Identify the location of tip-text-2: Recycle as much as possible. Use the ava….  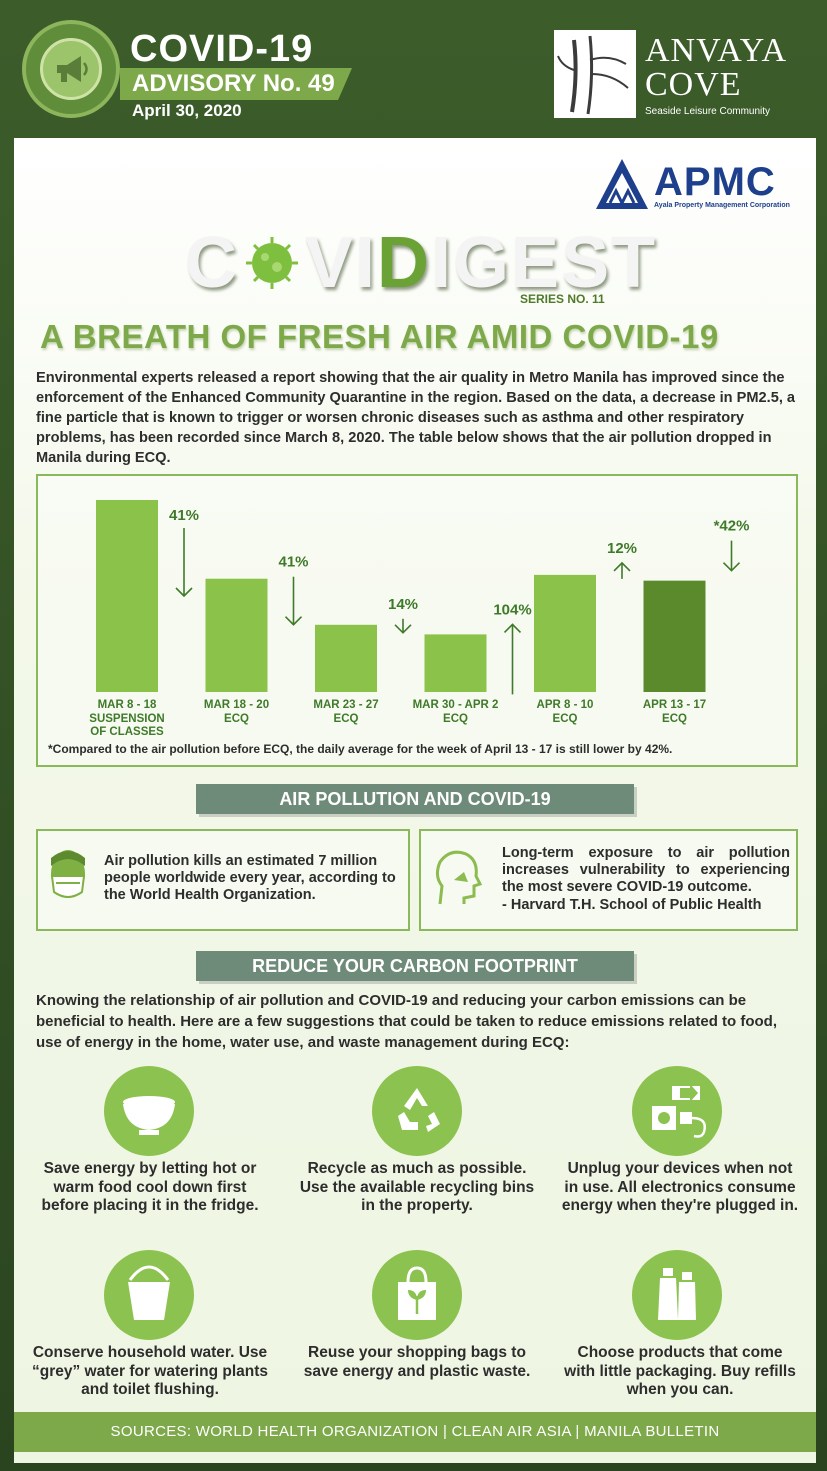
(417, 1187).